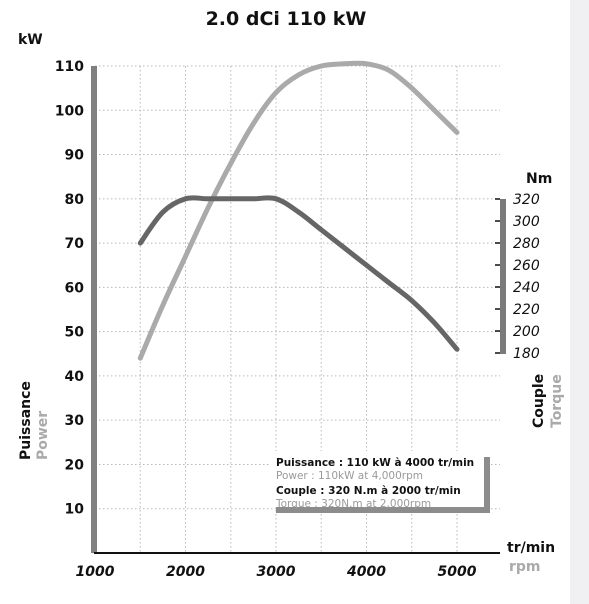 The width and height of the screenshot is (589, 604). Describe the element at coordinates (526, 332) in the screenshot. I see `right-tick-label: 200` at that location.